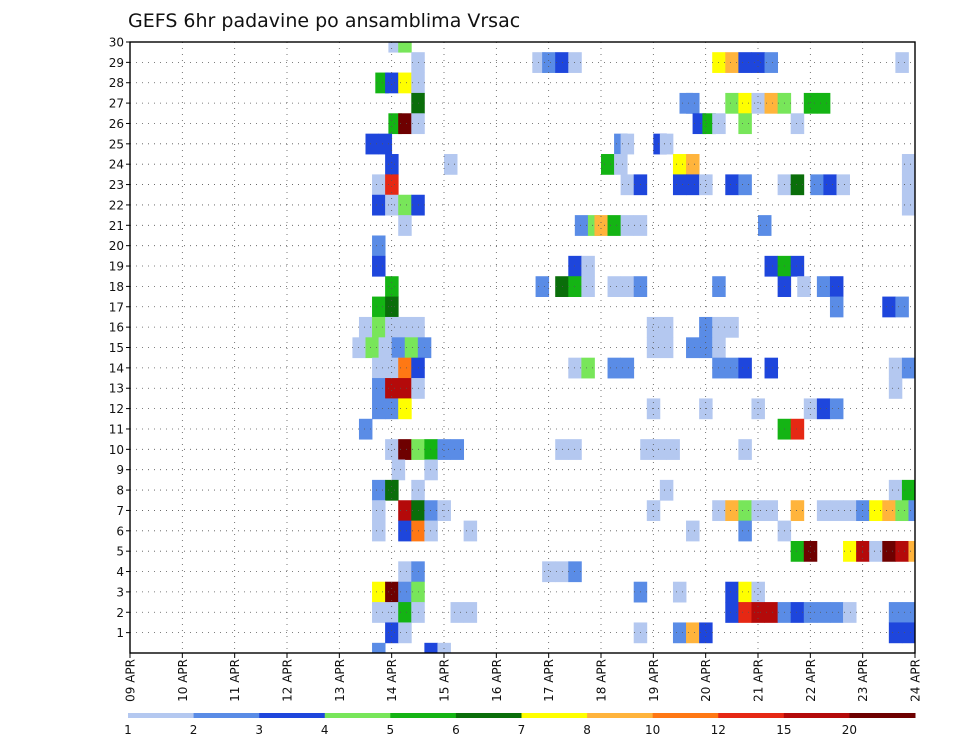 Image resolution: width=960 pixels, height=742 pixels. I want to click on x-tick-label: 20 APR, so click(706, 680).